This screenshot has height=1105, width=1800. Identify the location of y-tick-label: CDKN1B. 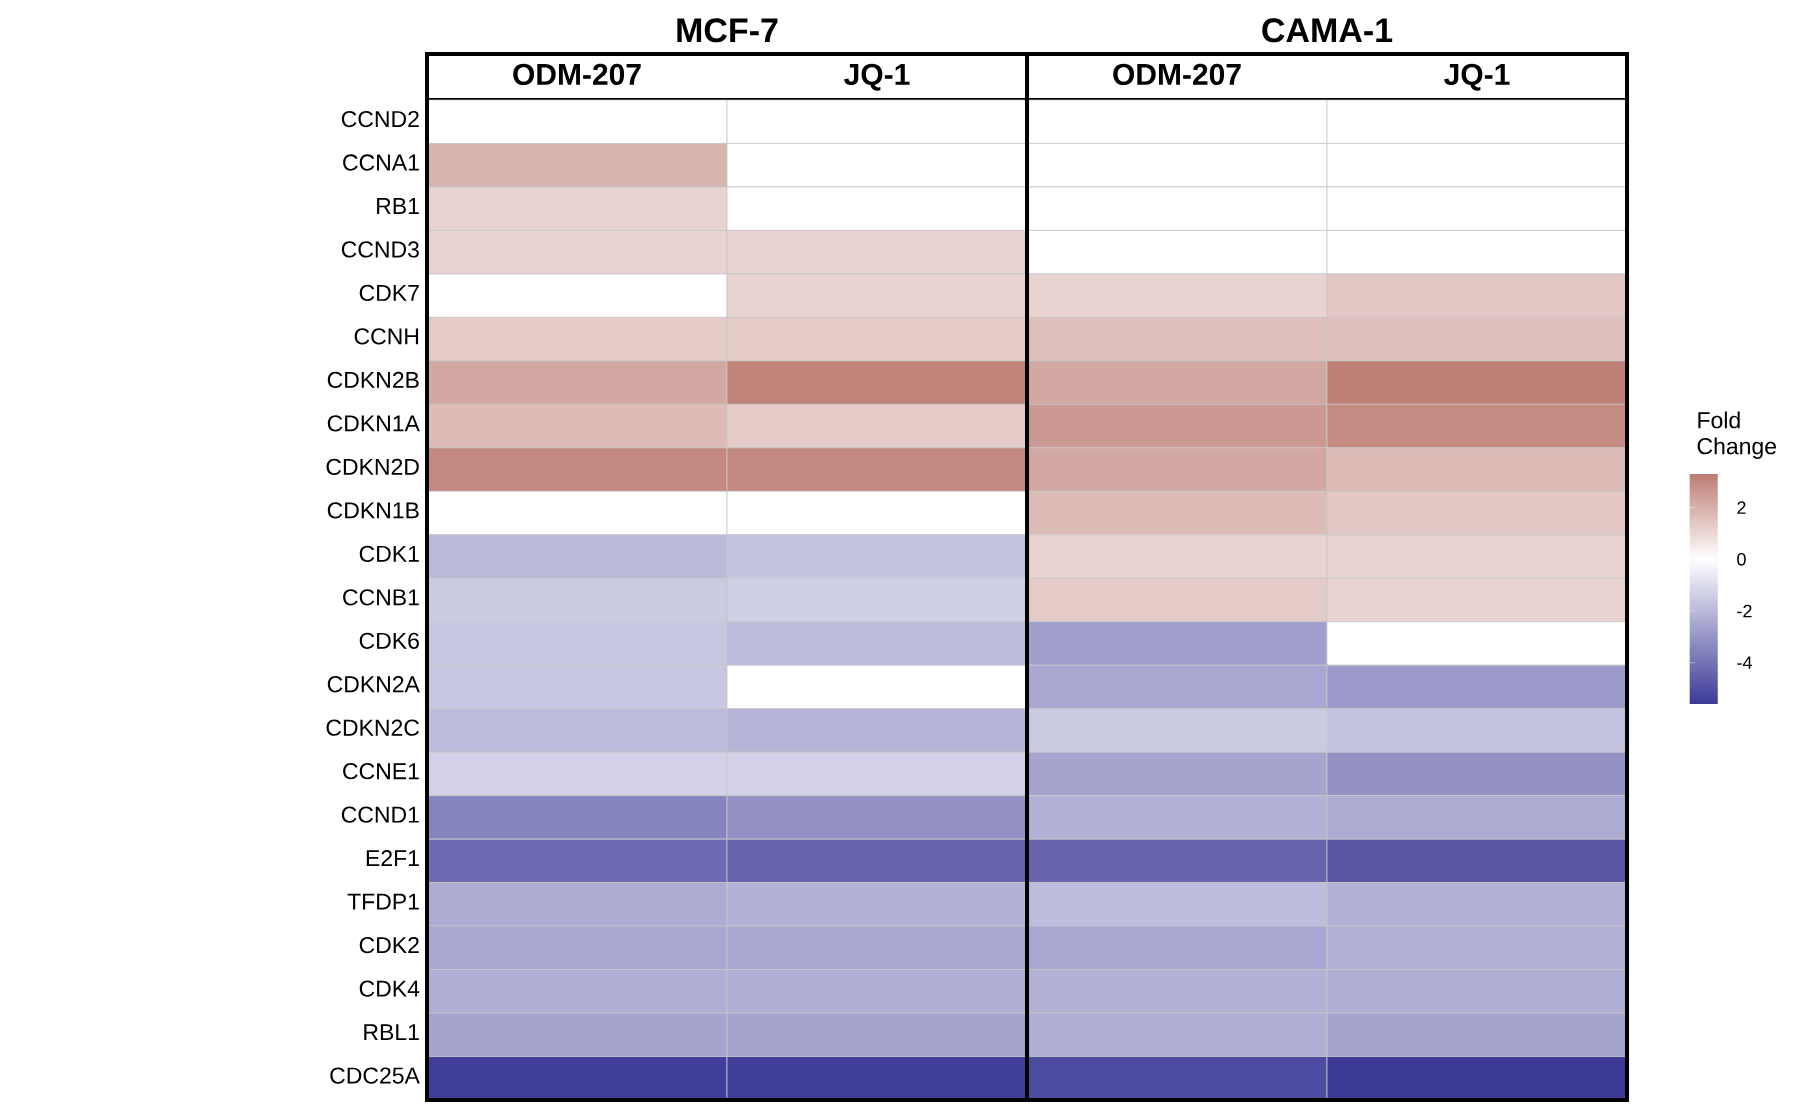
(373, 510).